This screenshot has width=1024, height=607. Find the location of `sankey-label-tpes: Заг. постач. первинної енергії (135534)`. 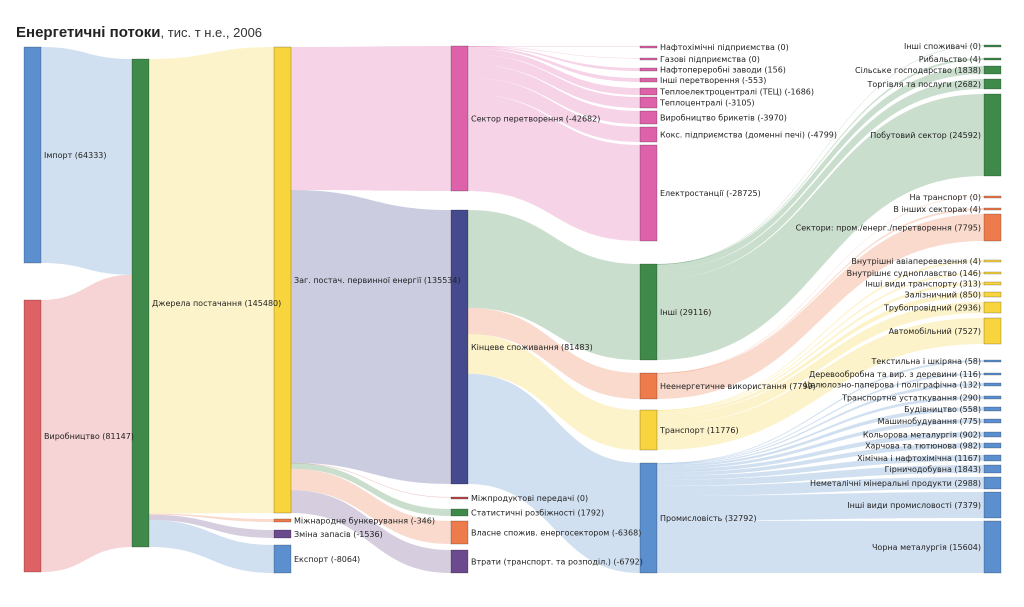

sankey-label-tpes: Заг. постач. первинної енергії (135534) is located at coordinates (377, 280).